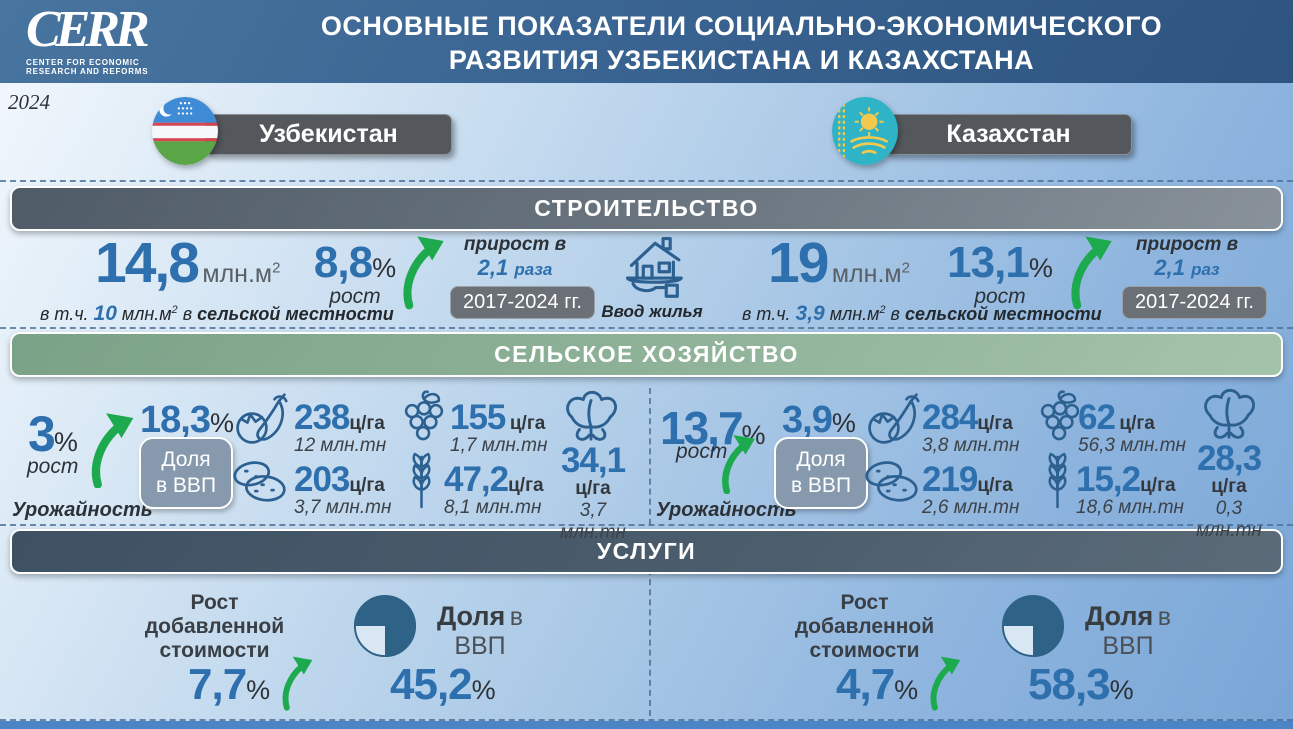 The image size is (1293, 729). I want to click on kz-crop-grapes: 62 ц/га 56,3 млн.тн, so click(1132, 427).